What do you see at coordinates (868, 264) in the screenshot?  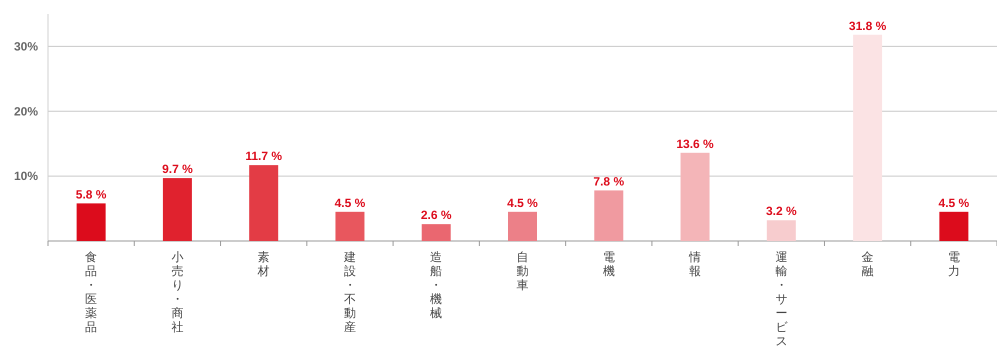 I see `x-tick-label: 金融` at bounding box center [868, 264].